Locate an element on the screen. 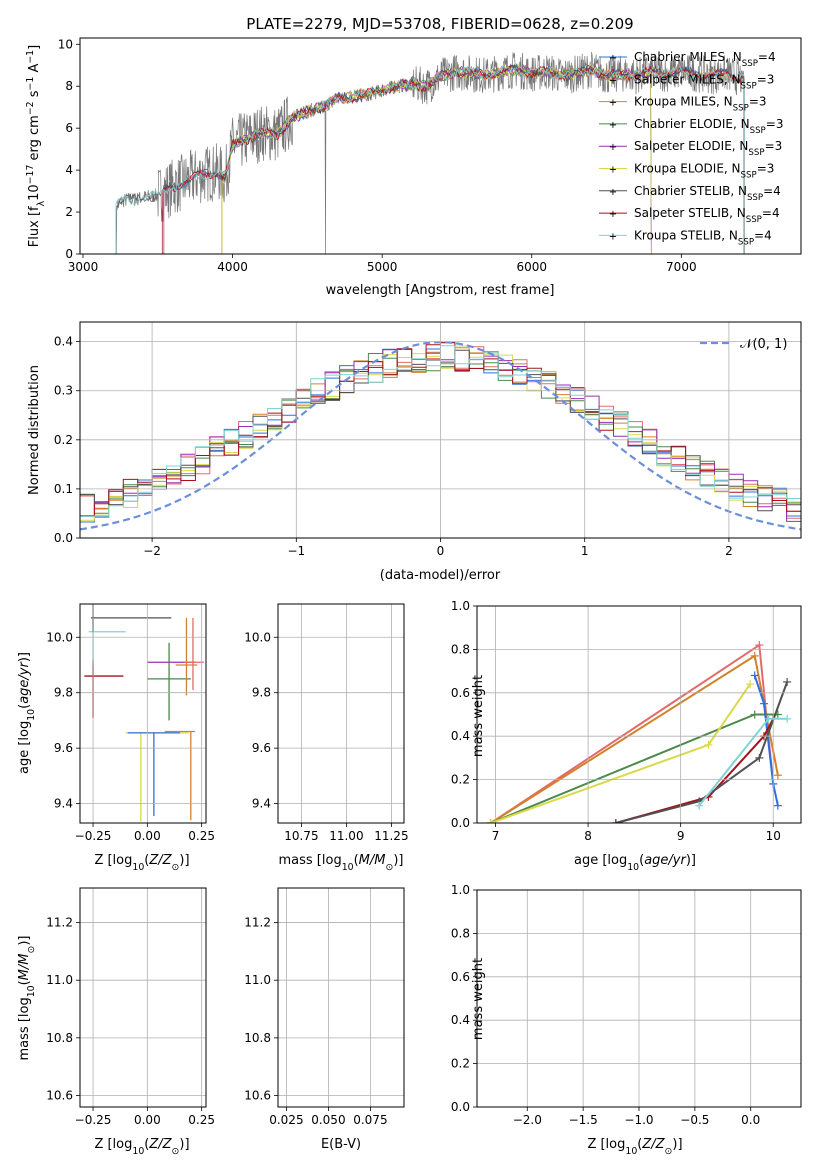 The width and height of the screenshot is (819, 1170). legend-label: Salpeter MILES, NSSP=3 is located at coordinates (704, 81).